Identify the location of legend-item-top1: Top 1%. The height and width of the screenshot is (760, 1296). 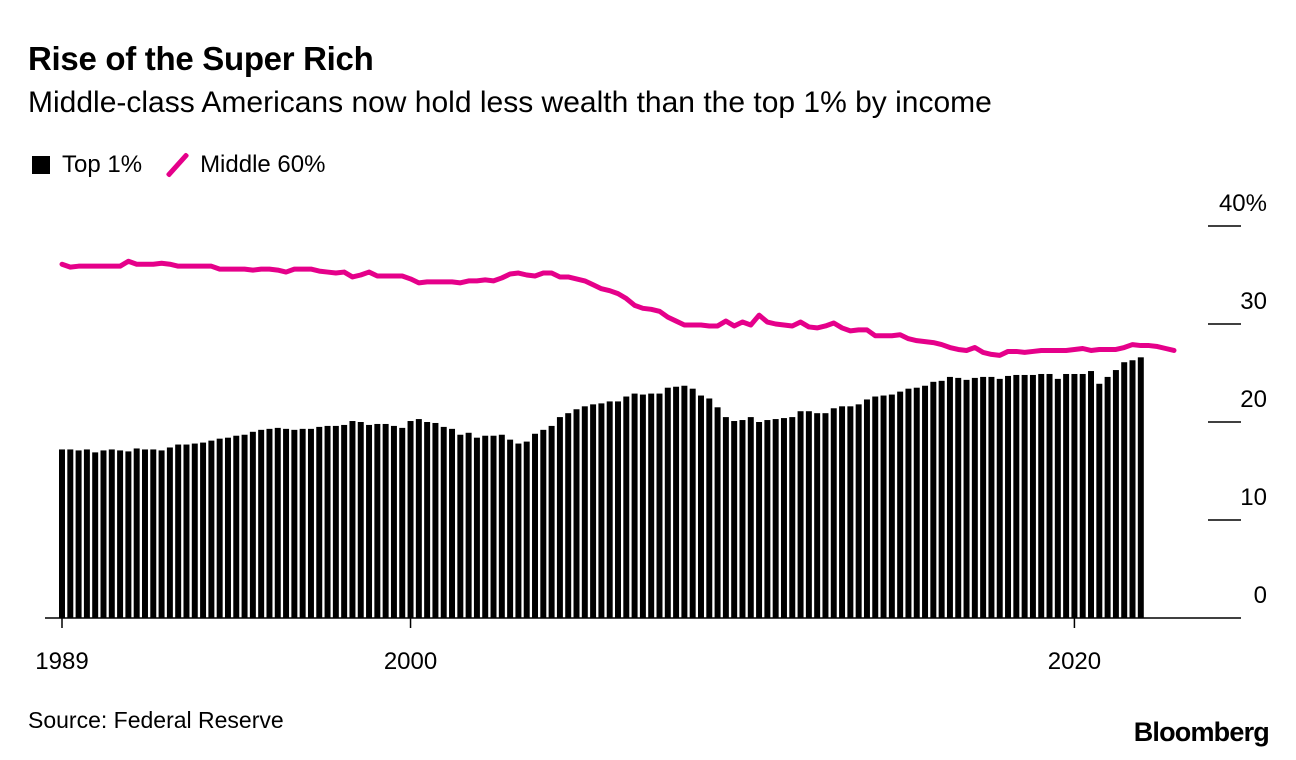
(87, 165).